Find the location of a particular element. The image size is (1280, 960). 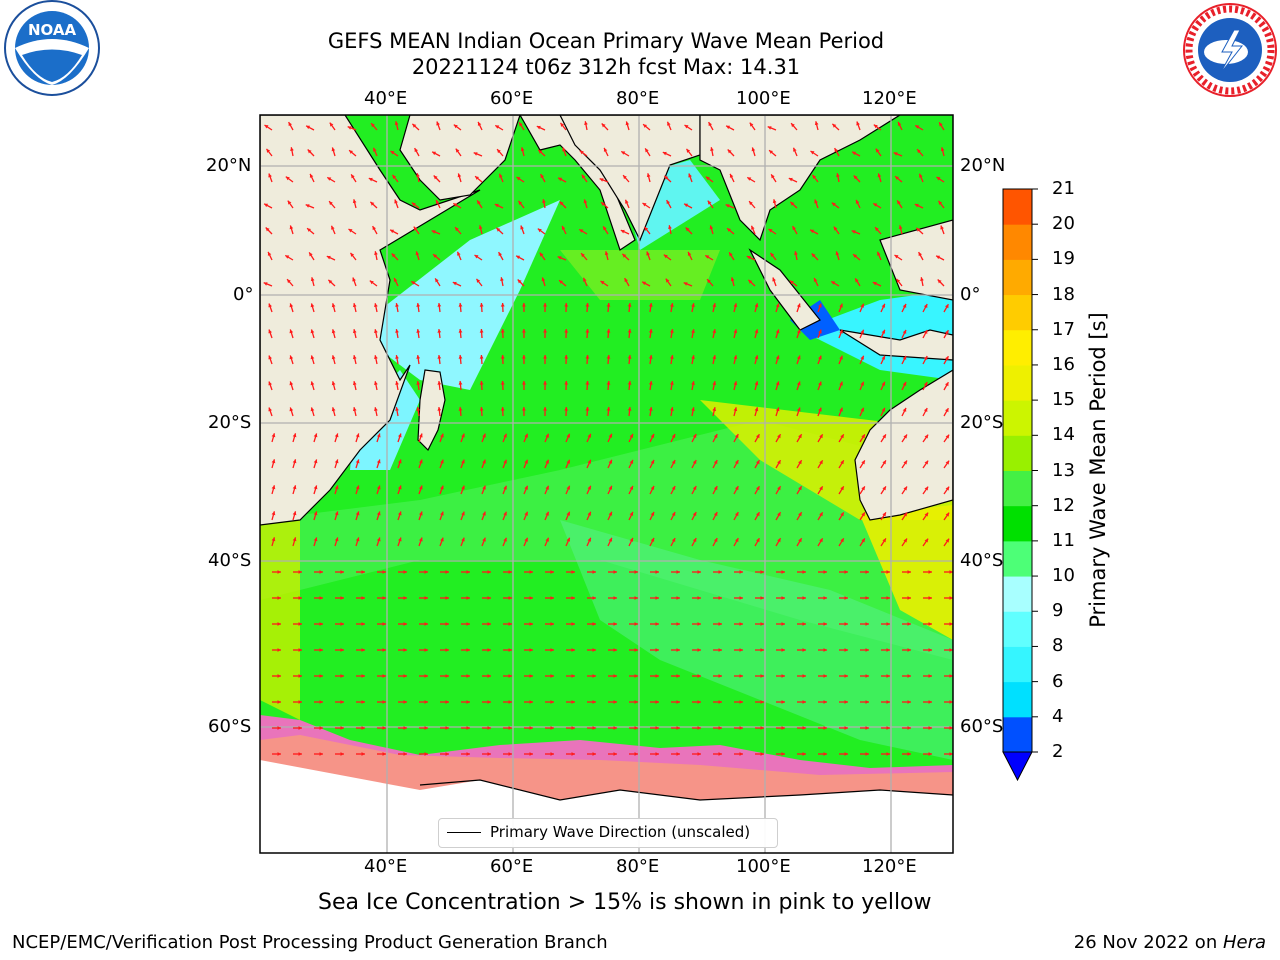

noaa-logo-lettering: NOAA is located at coordinates (52, 30).